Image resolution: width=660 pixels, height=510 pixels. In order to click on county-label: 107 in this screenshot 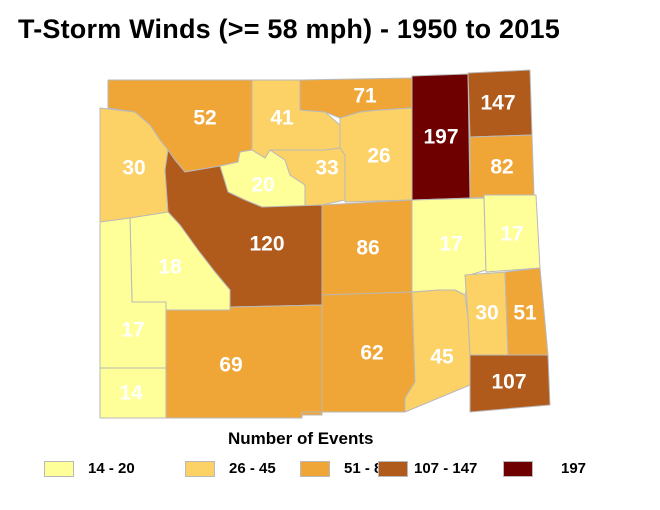, I will do `click(508, 382)`.